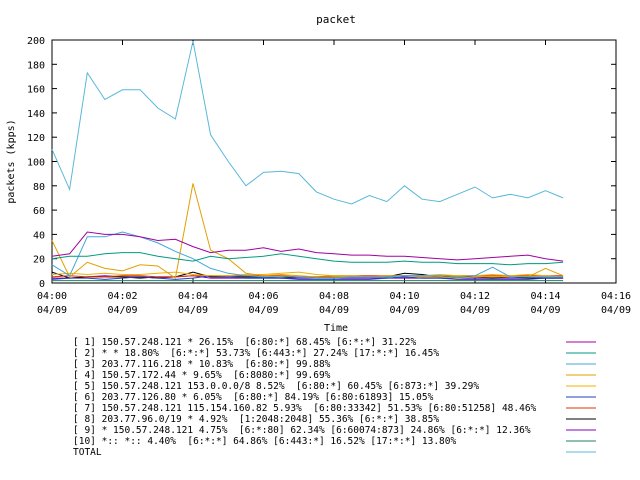 The width and height of the screenshot is (640, 480). Describe the element at coordinates (122, 296) in the screenshot. I see `x-tick-label: 04:02` at that location.